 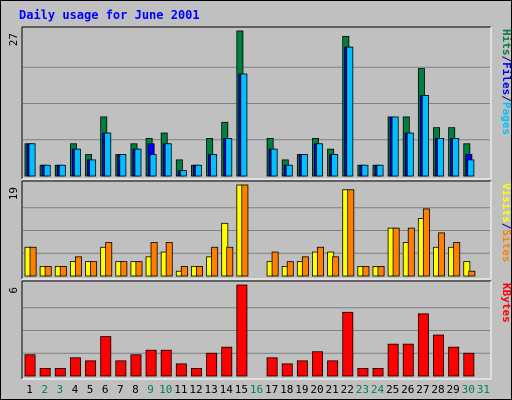 What do you see at coordinates (453, 389) in the screenshot?
I see `x-tick-label-day-29: 29` at bounding box center [453, 389].